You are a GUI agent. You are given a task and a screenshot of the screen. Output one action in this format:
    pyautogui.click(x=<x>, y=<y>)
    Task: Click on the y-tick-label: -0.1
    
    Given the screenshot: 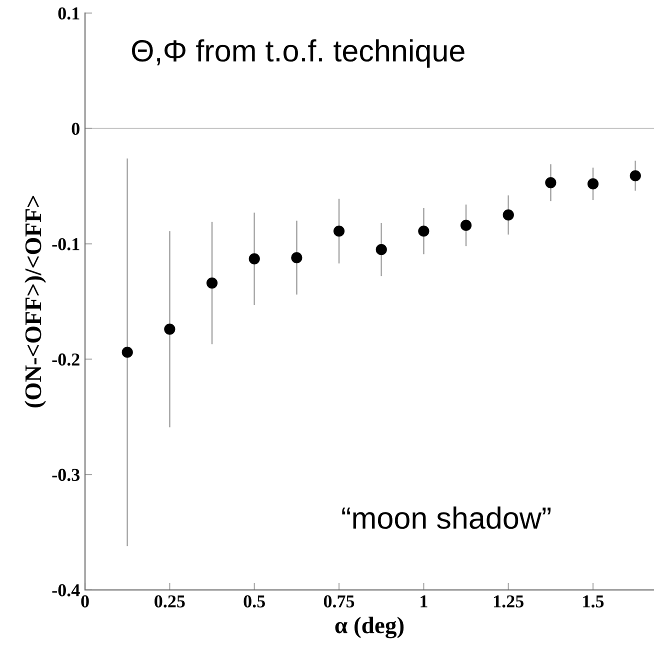 What is the action you would take?
    pyautogui.click(x=66, y=244)
    